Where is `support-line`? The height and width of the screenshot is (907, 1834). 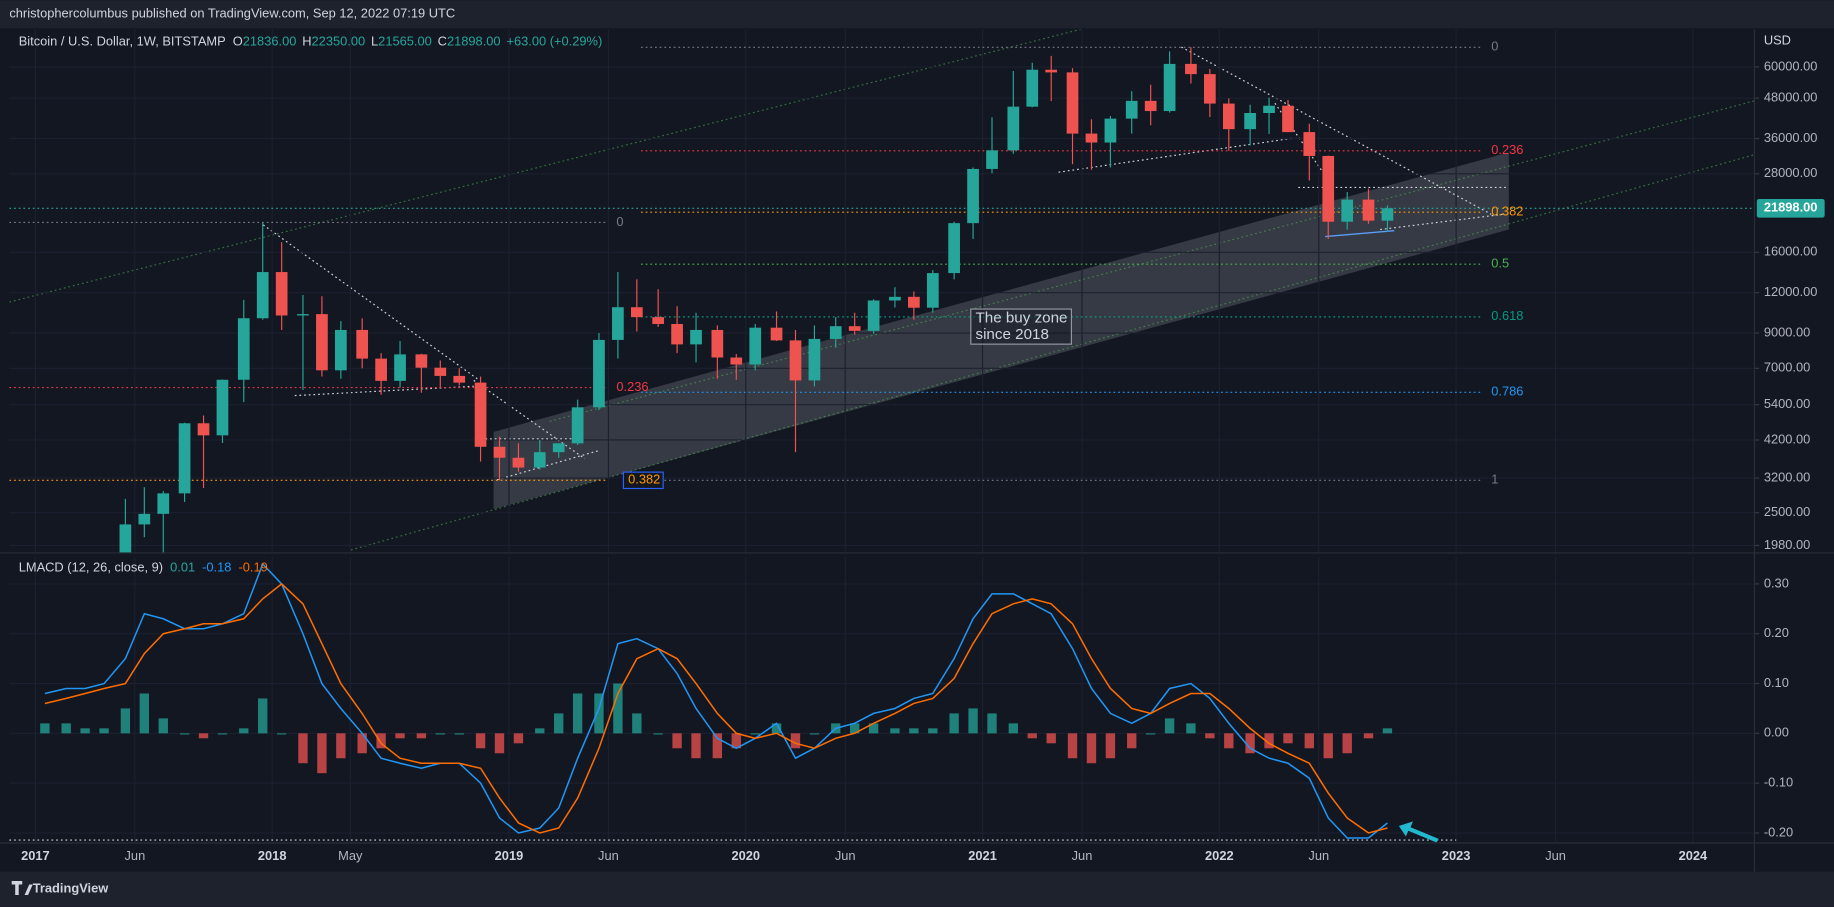 support-line is located at coordinates (1360, 233).